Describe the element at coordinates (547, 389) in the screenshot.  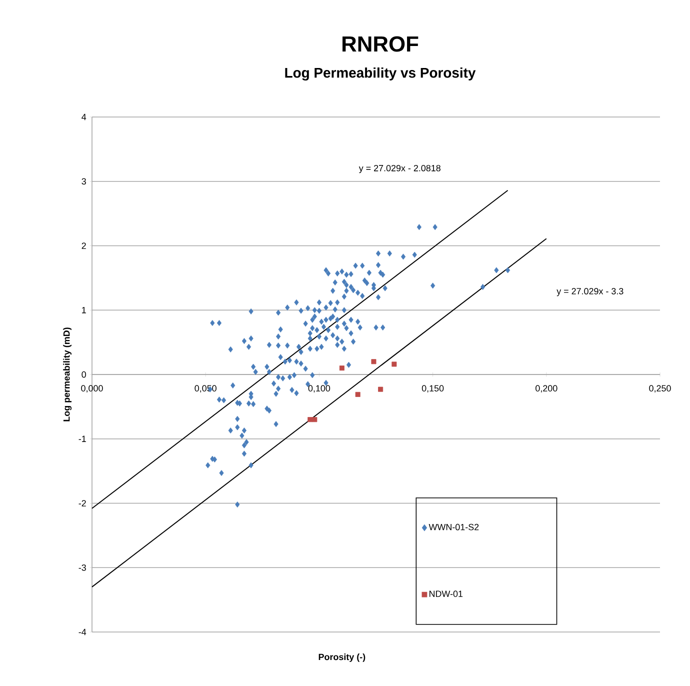
I see `x-tick-label: 0,200` at that location.